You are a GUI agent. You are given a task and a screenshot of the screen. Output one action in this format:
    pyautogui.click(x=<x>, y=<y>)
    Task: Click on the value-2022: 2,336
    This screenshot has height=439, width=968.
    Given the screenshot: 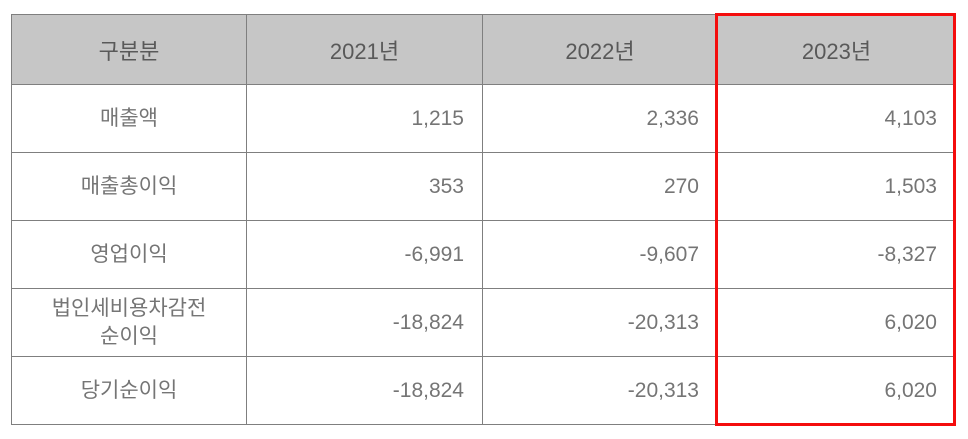 What is the action you would take?
    pyautogui.click(x=600, y=118)
    